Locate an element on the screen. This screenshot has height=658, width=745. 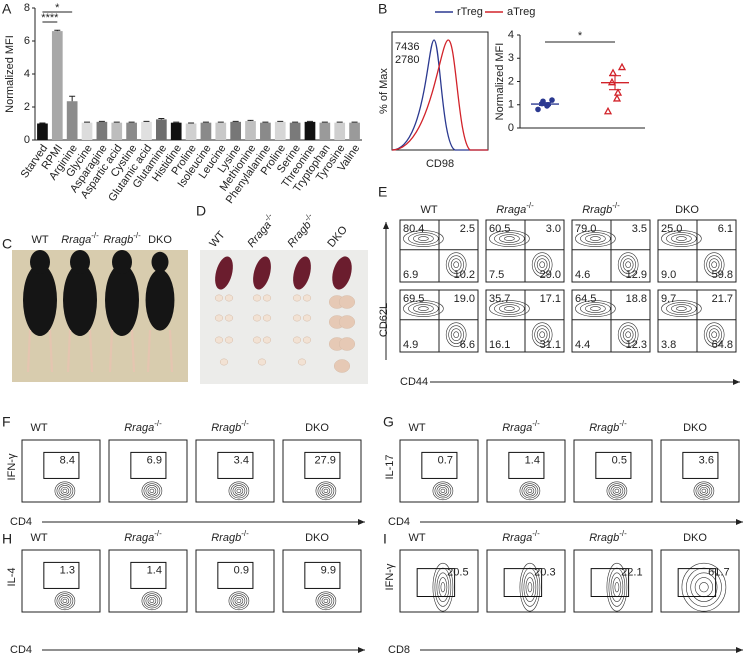
gate-value: 3.4 is located at coordinates (241, 460).